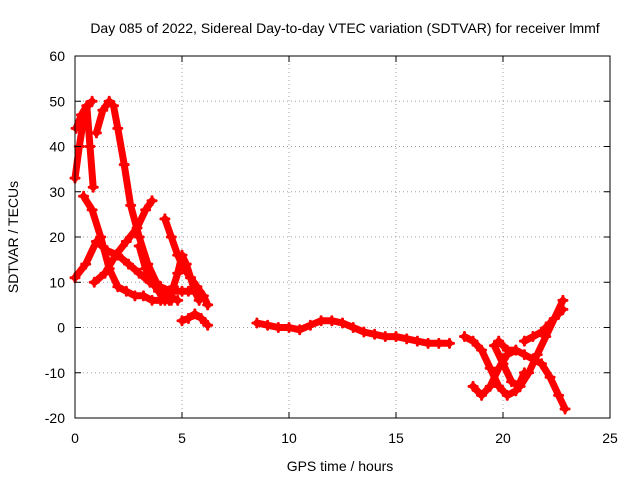 This screenshot has height=480, width=640. I want to click on x-tick-label: 25, so click(610, 438).